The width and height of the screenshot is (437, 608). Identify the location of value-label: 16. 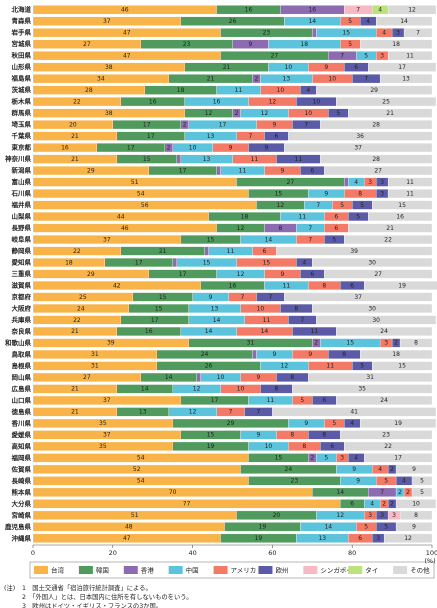
(312, 10).